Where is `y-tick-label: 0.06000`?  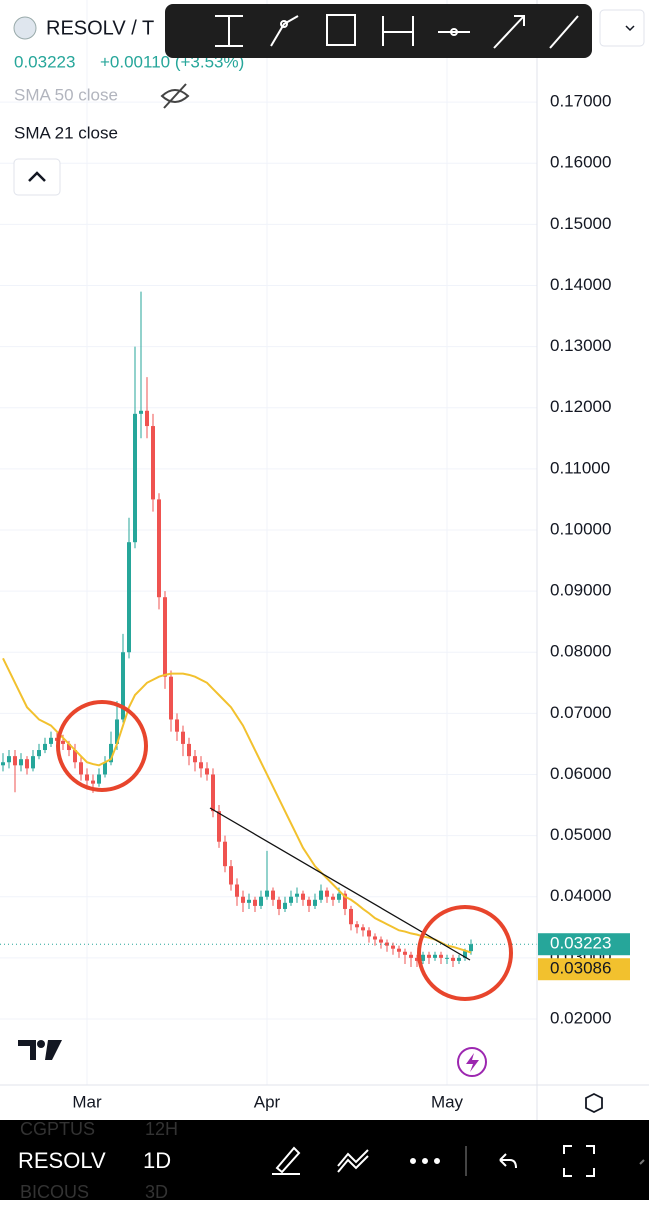
y-tick-label: 0.06000 is located at coordinates (580, 773).